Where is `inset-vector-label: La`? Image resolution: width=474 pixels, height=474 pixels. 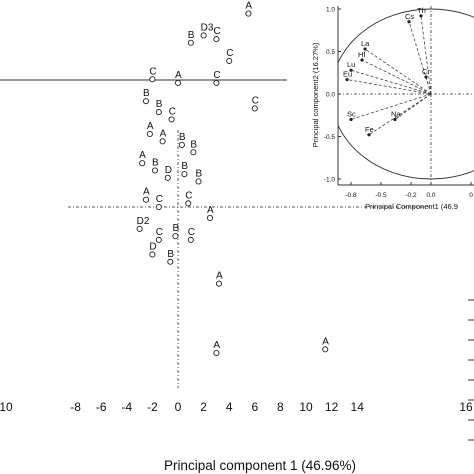 inset-vector-label: La is located at coordinates (365, 43).